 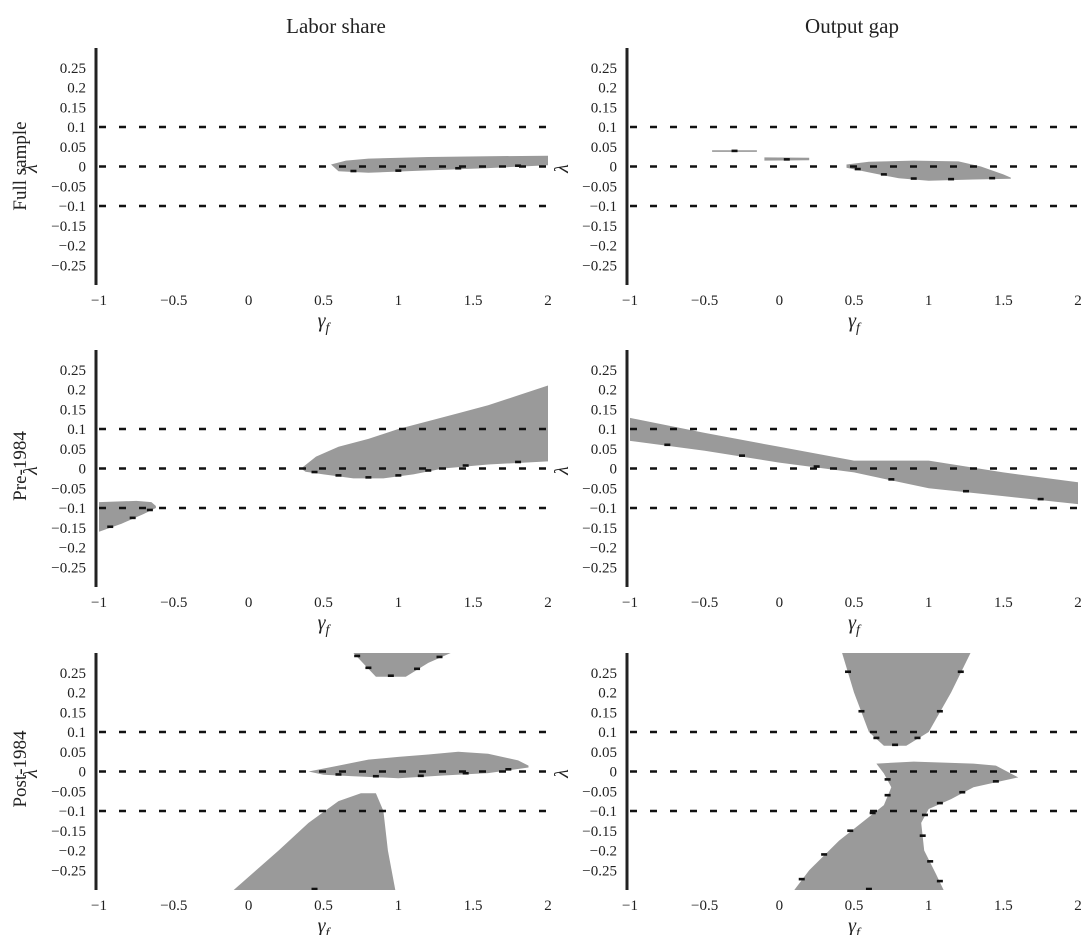 What do you see at coordinates (336, 26) in the screenshot?
I see `column-title-labor-share: Labor share` at bounding box center [336, 26].